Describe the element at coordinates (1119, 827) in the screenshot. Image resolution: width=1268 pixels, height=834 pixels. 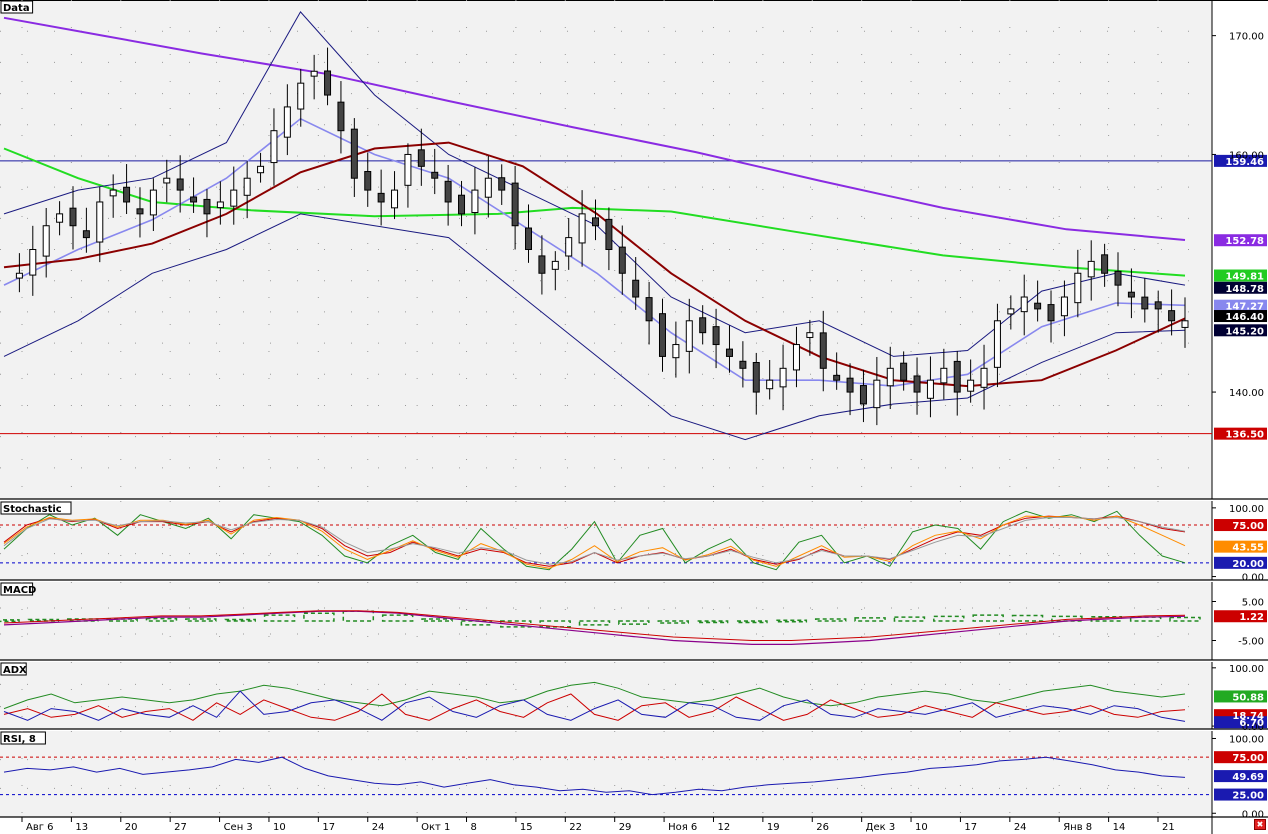
I see `x-tick-label: 14` at that location.